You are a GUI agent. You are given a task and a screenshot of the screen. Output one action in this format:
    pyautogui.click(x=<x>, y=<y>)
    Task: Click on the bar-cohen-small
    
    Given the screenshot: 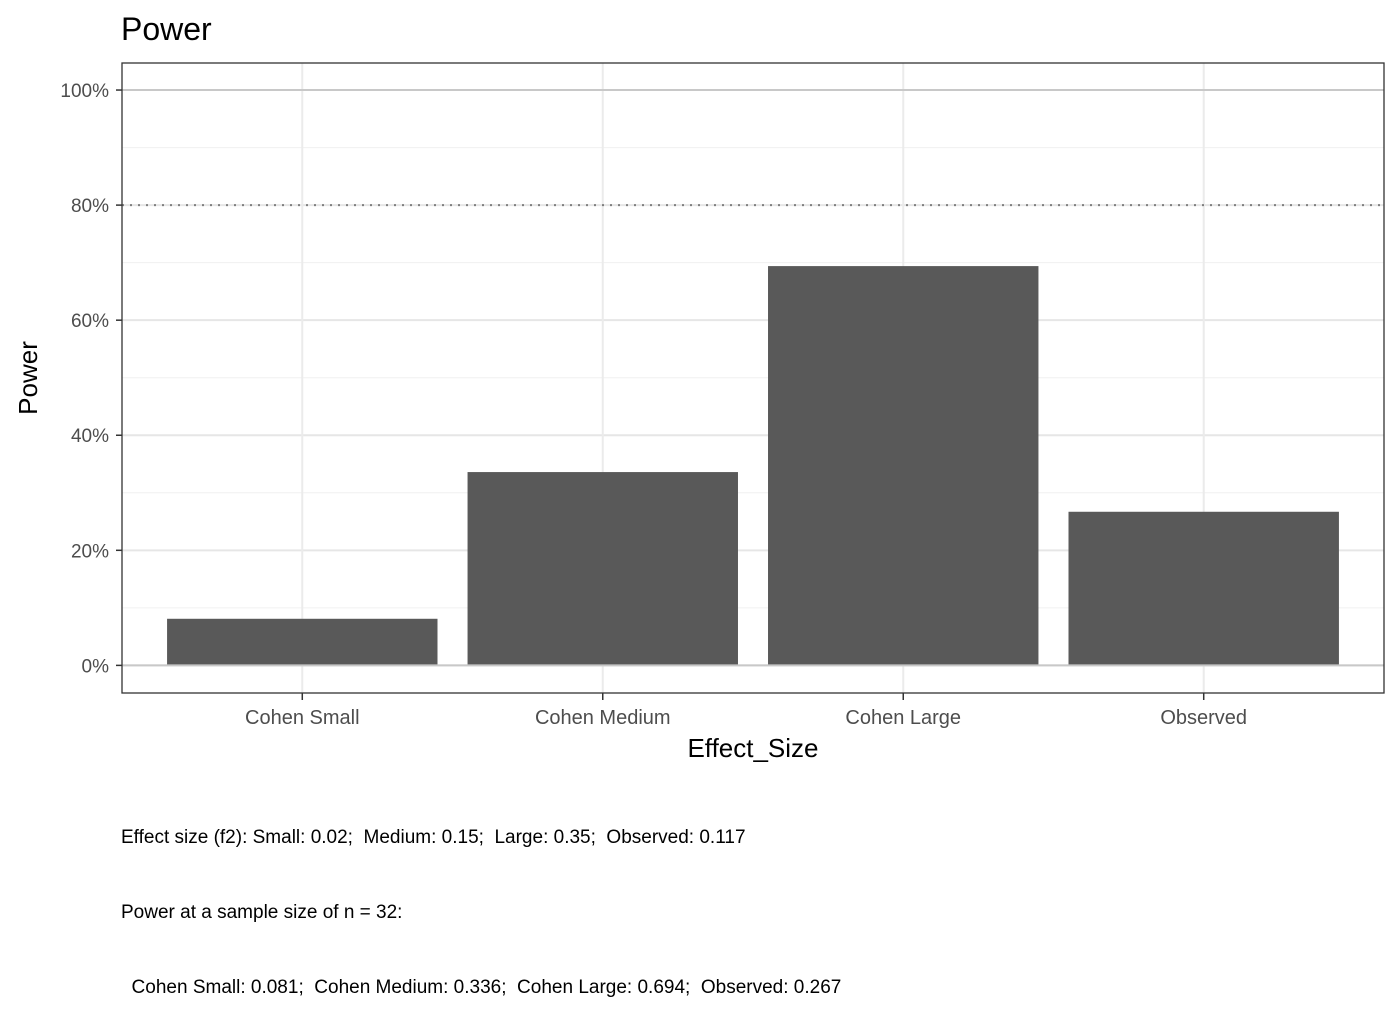 What is the action you would take?
    pyautogui.click(x=302, y=642)
    